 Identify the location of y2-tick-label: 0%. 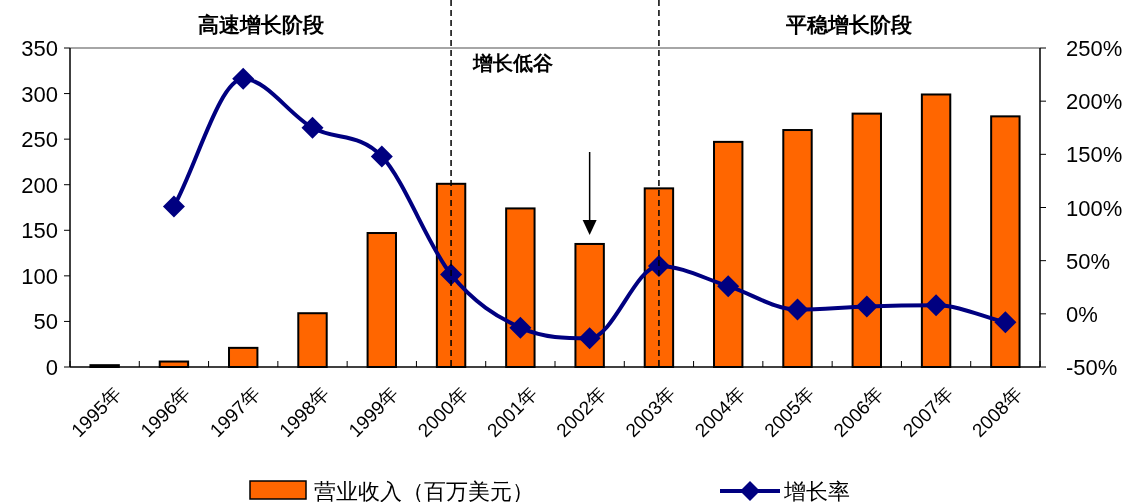
(1082, 314).